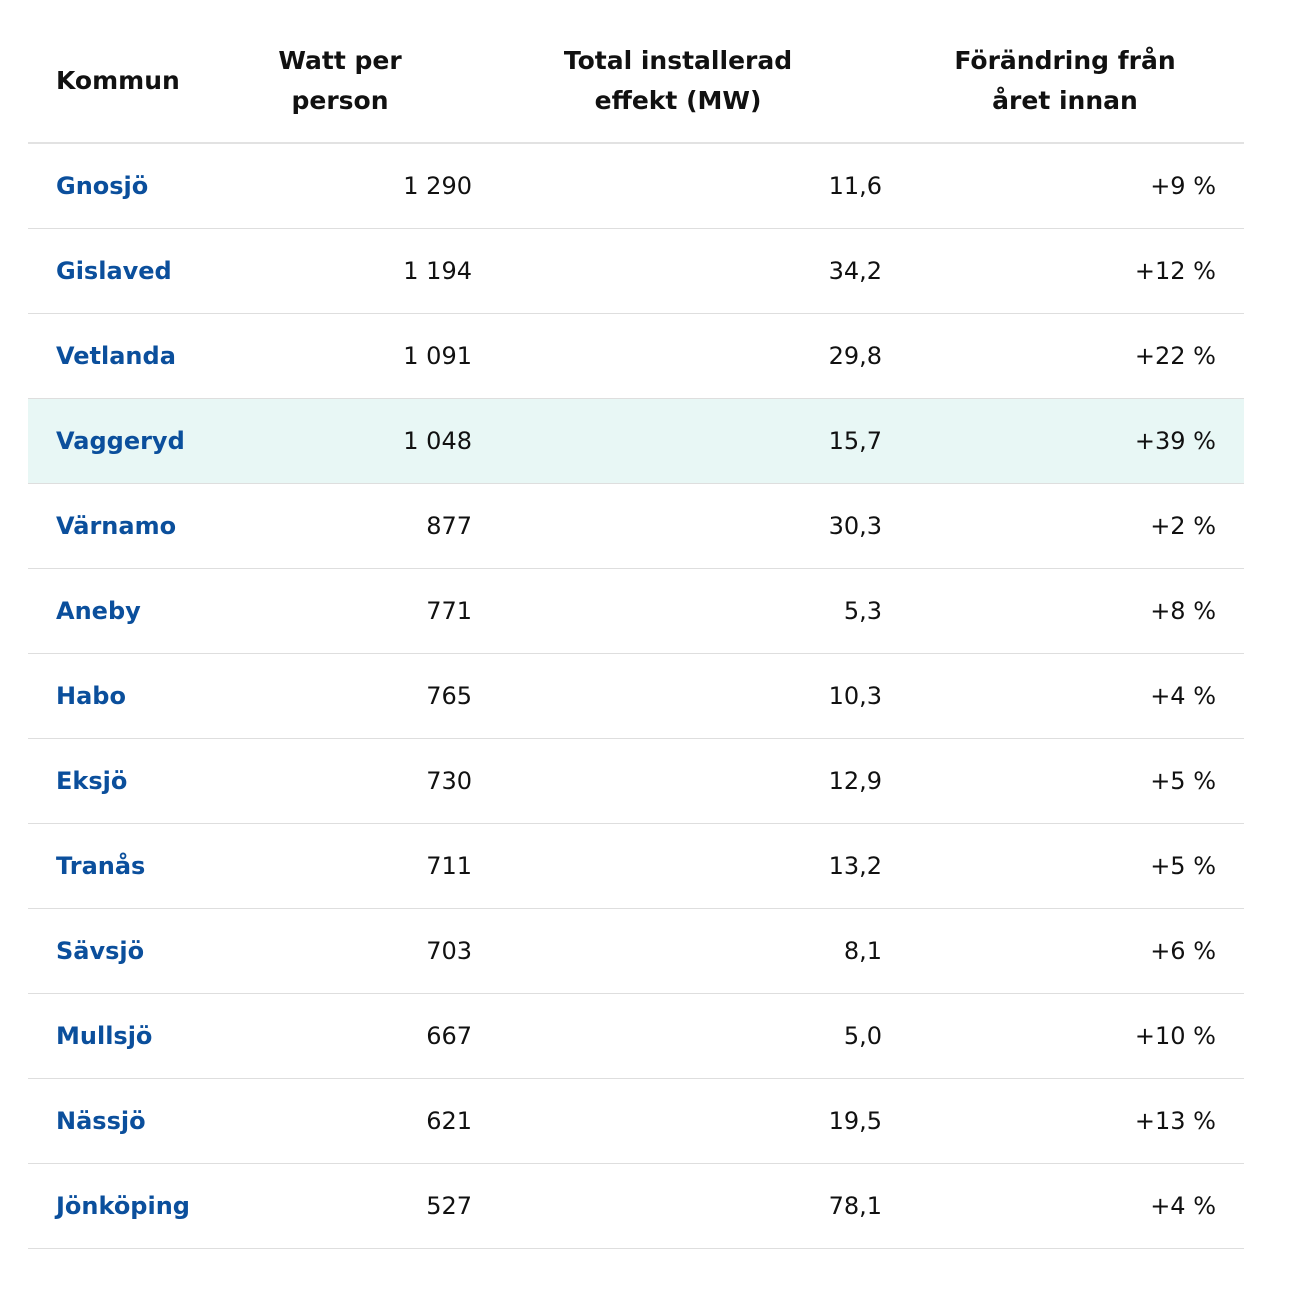 This screenshot has width=1308, height=1290. What do you see at coordinates (370, 781) in the screenshot?
I see `watt-per-person-cell: 730` at bounding box center [370, 781].